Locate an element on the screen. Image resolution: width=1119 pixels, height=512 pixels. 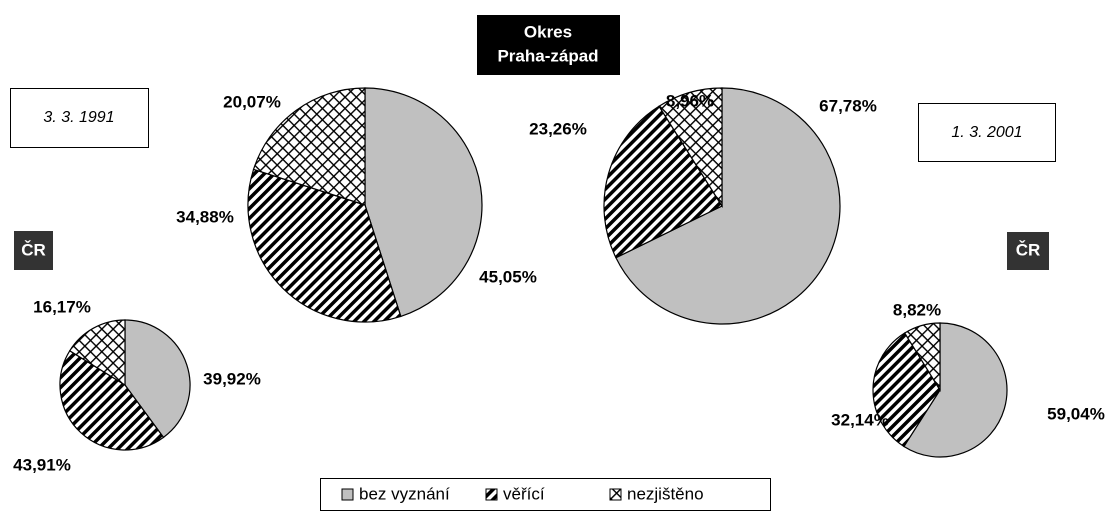
data-label: 32,14% is located at coordinates (860, 419).